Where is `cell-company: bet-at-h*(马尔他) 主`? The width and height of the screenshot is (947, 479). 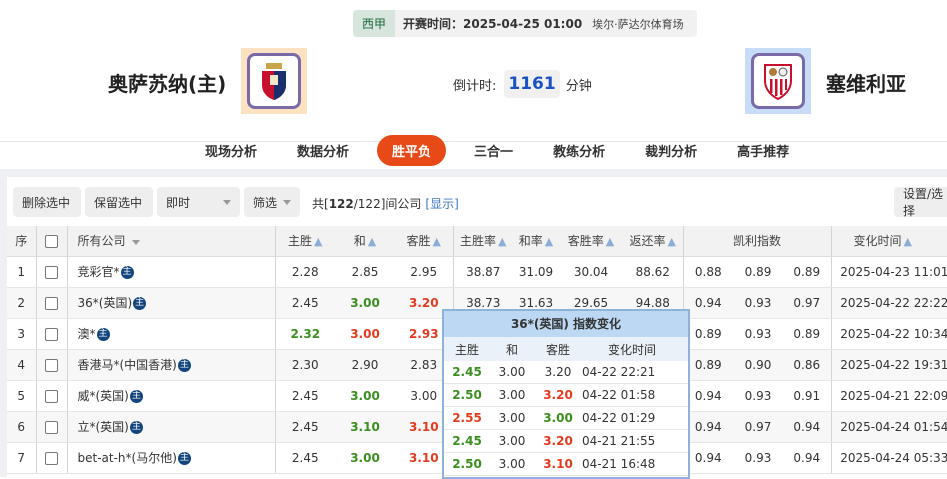 cell-company: bet-at-h*(马尔他) 主 is located at coordinates (170, 458).